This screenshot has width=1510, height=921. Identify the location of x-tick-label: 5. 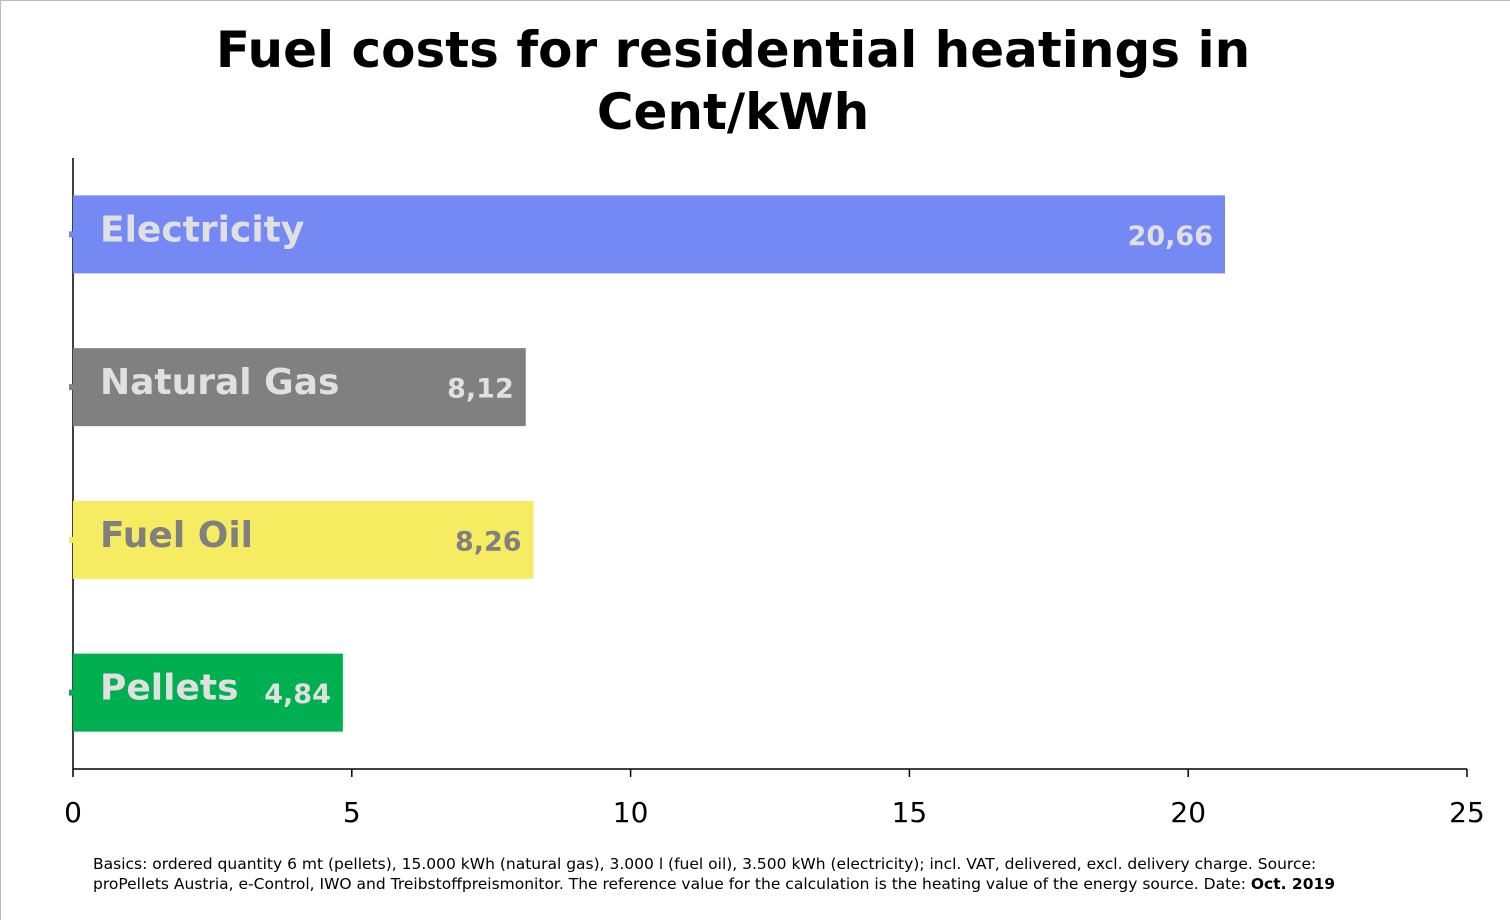
(352, 812).